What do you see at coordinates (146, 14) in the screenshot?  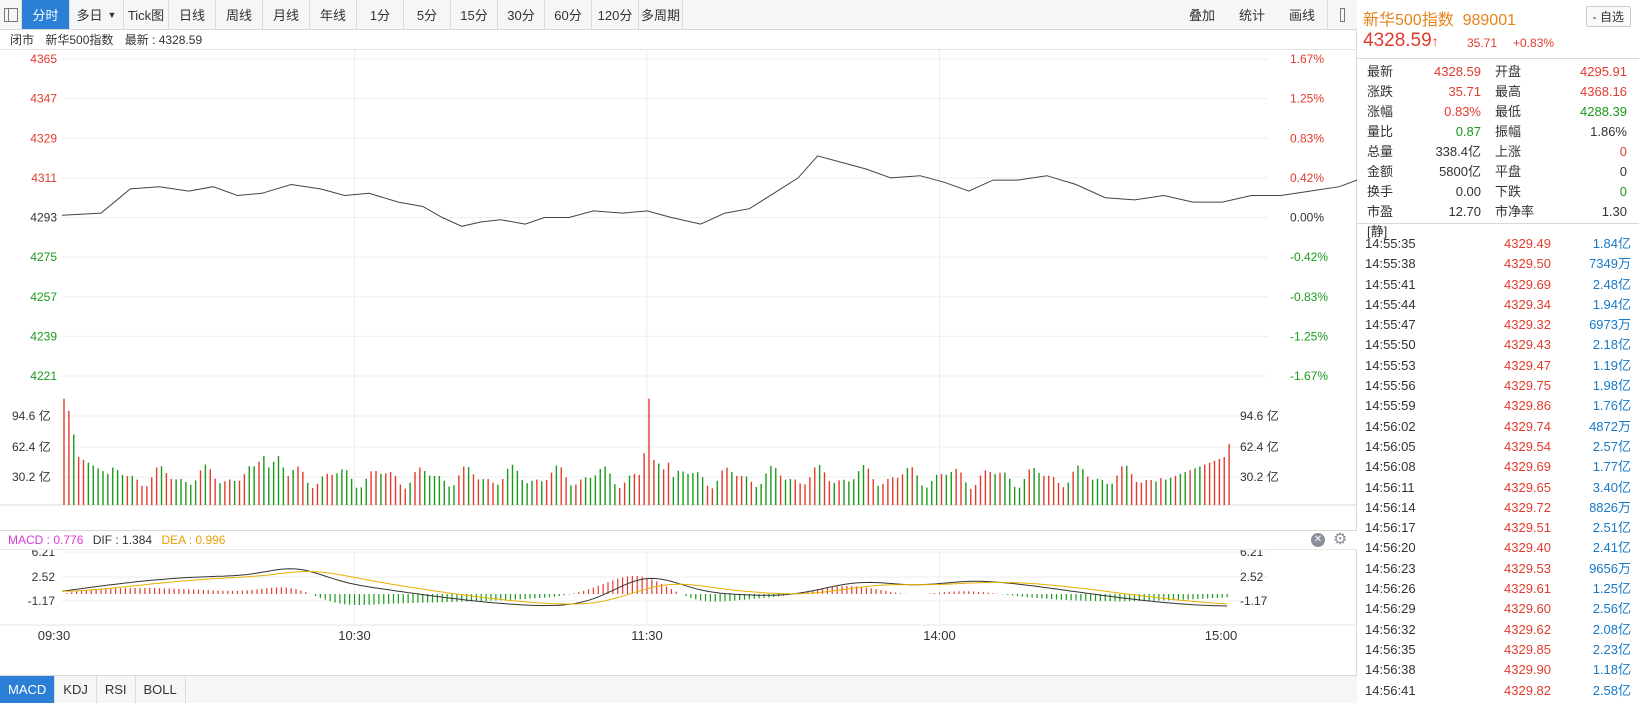 I see `tab-tick: Tick图` at bounding box center [146, 14].